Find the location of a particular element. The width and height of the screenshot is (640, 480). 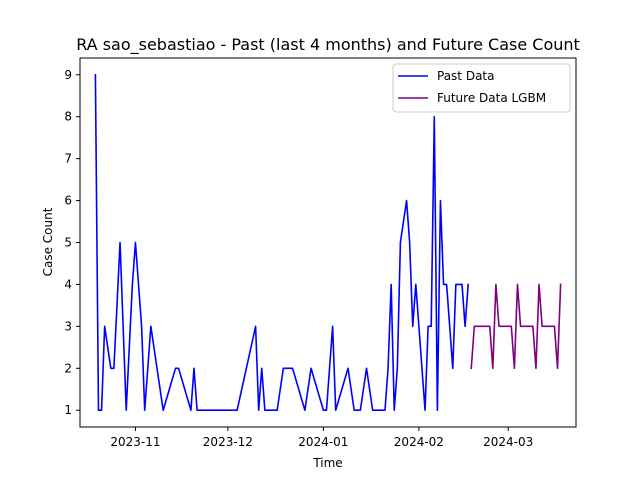

series-line-future-data is located at coordinates (516, 326).